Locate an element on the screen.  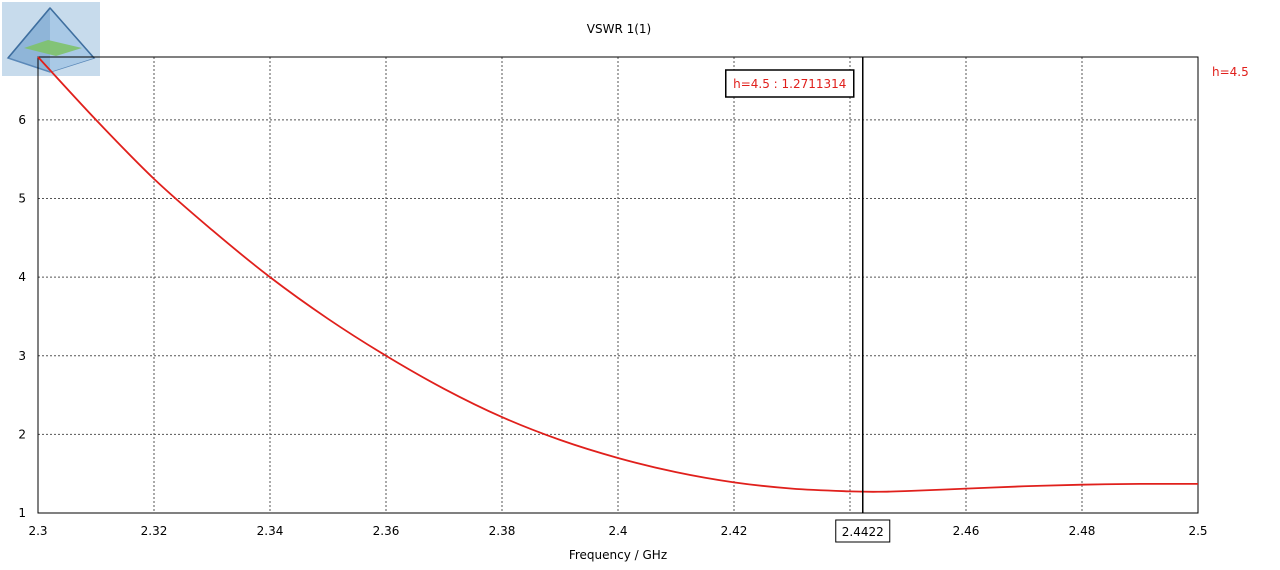
marker-label: h=4.5 : 1.2711314 is located at coordinates (789, 84).